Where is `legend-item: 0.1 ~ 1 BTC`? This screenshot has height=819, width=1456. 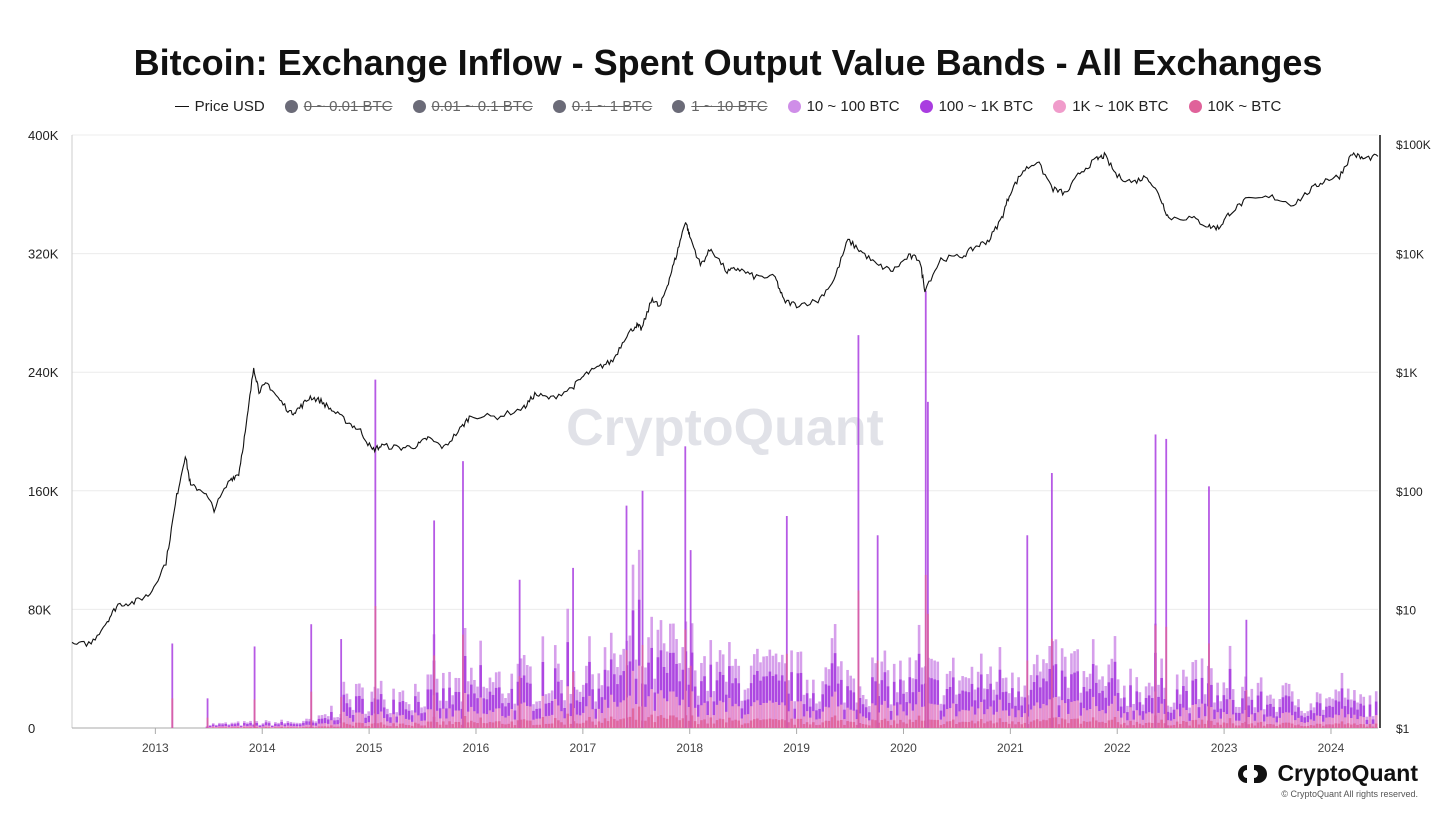 legend-item: 0.1 ~ 1 BTC is located at coordinates (602, 106).